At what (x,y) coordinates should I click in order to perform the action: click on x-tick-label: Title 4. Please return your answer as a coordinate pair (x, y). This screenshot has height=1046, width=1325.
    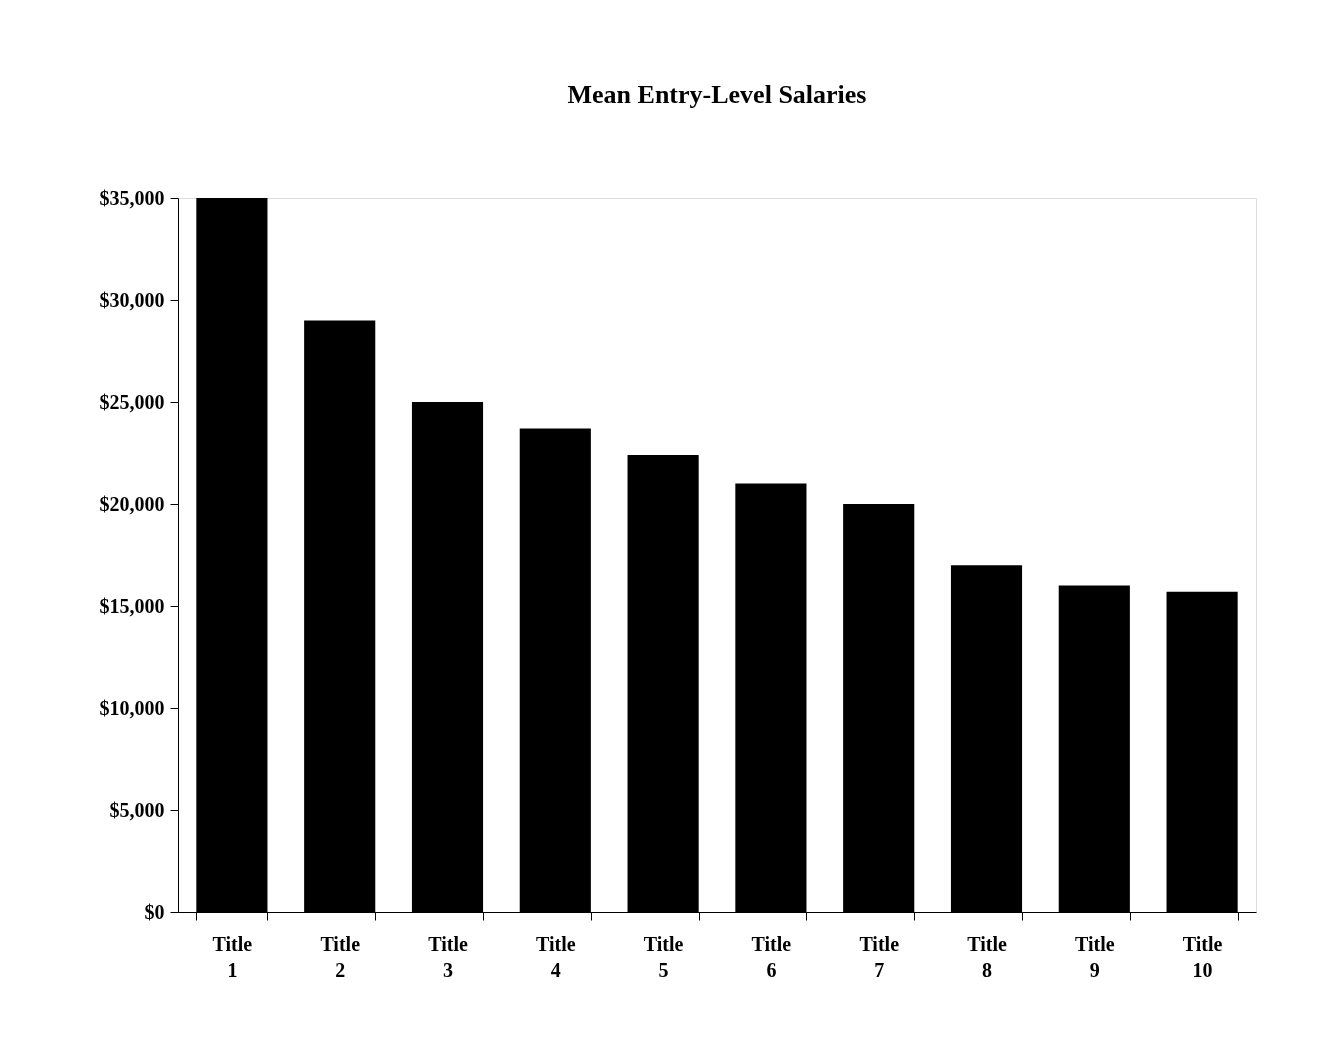
    Looking at the image, I should click on (555, 956).